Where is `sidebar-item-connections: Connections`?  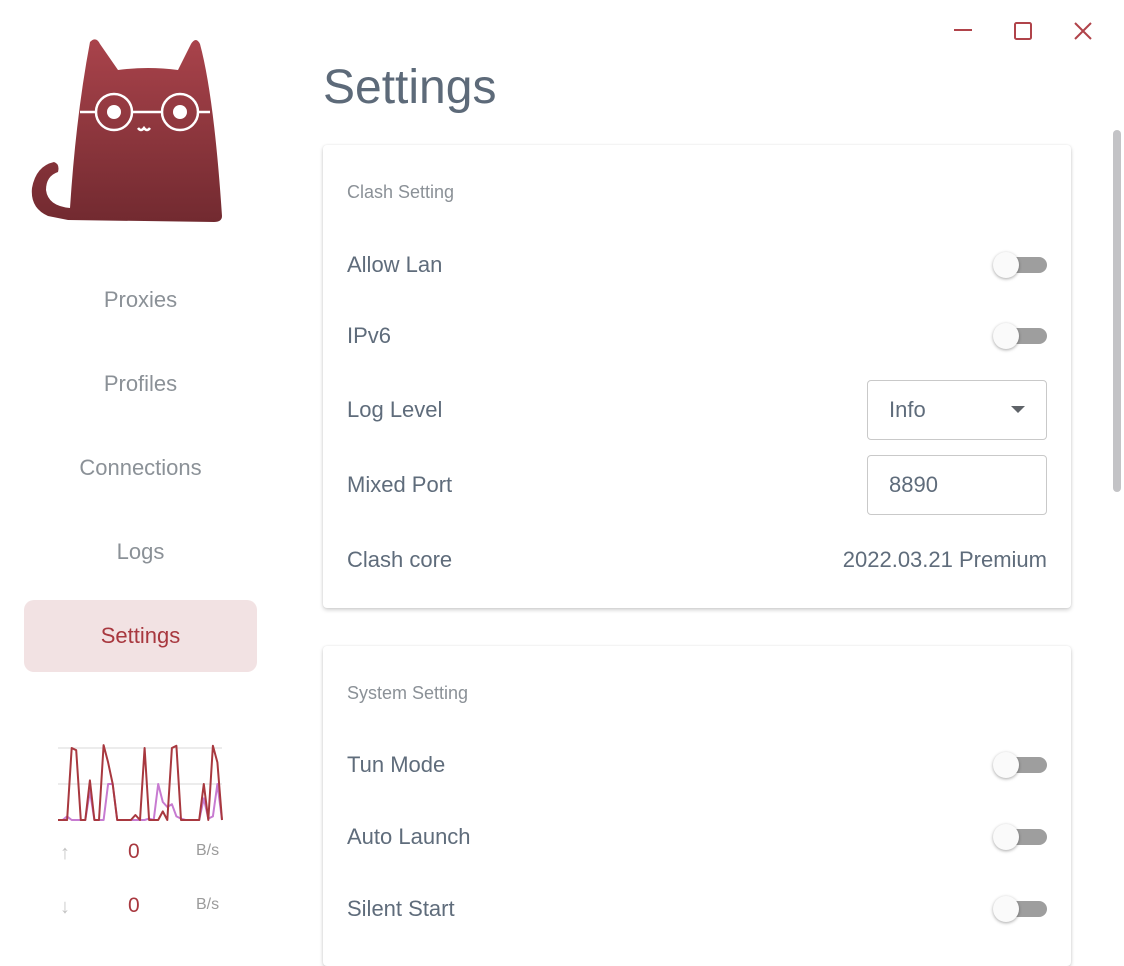 sidebar-item-connections: Connections is located at coordinates (140, 468).